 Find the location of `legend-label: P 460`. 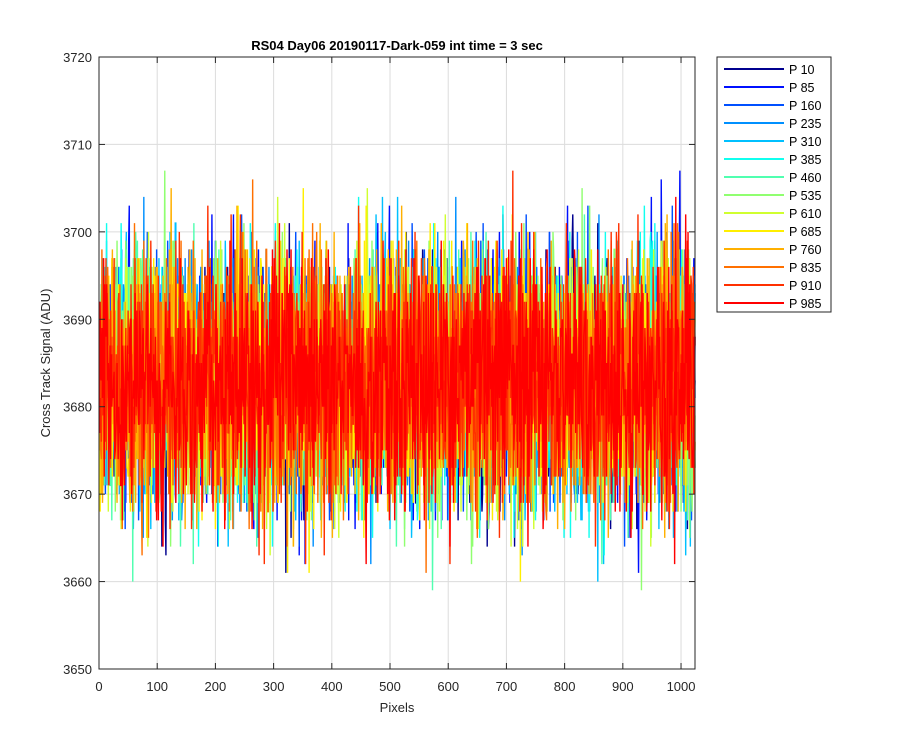

legend-label: P 460 is located at coordinates (805, 178).